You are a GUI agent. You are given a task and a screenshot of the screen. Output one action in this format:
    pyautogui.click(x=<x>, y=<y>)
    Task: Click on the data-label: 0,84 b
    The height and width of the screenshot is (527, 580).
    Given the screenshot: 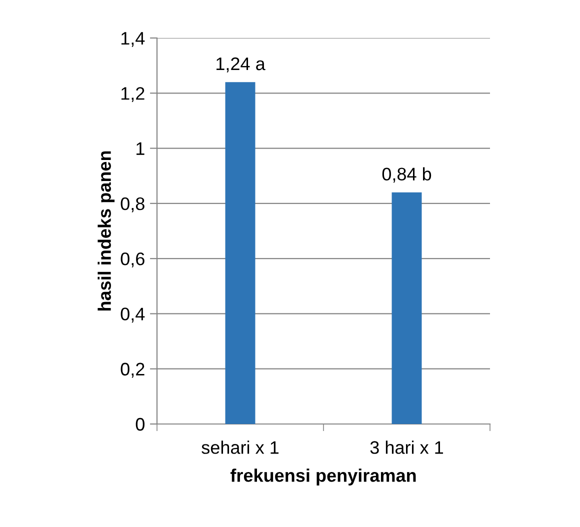 What is the action you would take?
    pyautogui.click(x=407, y=175)
    